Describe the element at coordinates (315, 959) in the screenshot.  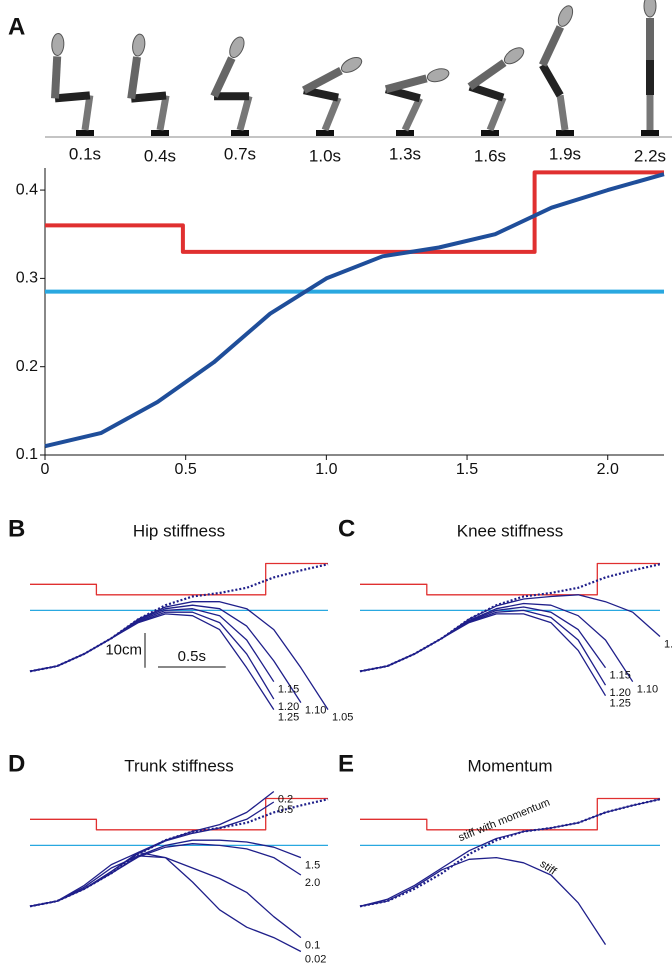
I see `series-label: 0.02` at that location.